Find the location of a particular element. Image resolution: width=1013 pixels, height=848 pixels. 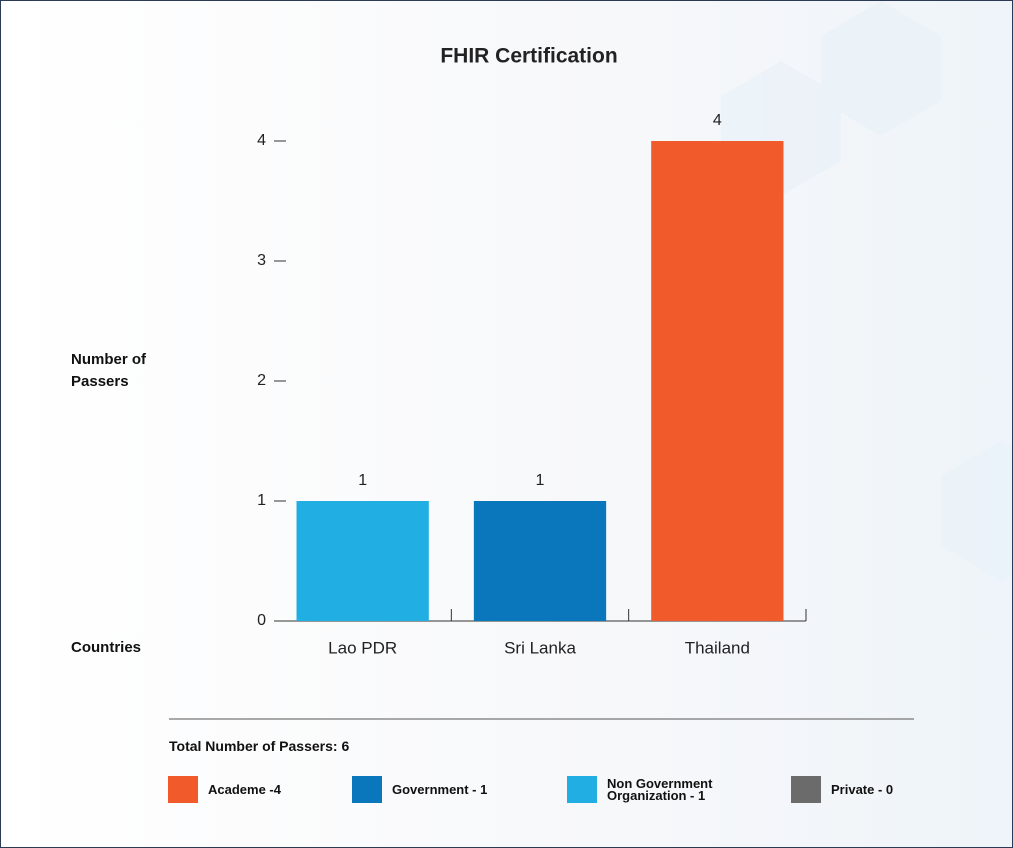

x-axis-title: Countries is located at coordinates (106, 647).